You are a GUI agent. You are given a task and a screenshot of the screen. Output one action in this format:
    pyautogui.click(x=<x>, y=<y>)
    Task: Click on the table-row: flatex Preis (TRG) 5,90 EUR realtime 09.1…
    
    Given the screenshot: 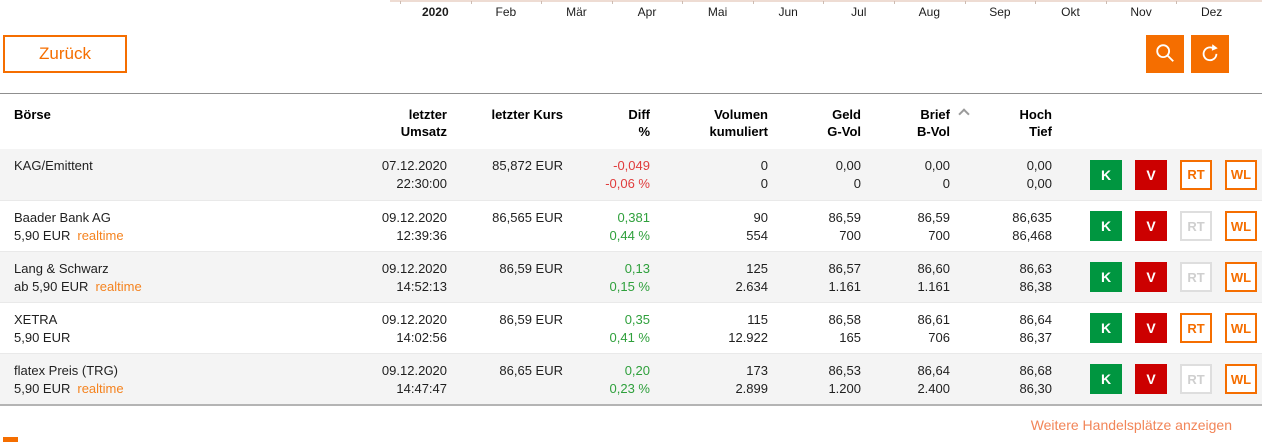 What is the action you would take?
    pyautogui.click(x=631, y=378)
    